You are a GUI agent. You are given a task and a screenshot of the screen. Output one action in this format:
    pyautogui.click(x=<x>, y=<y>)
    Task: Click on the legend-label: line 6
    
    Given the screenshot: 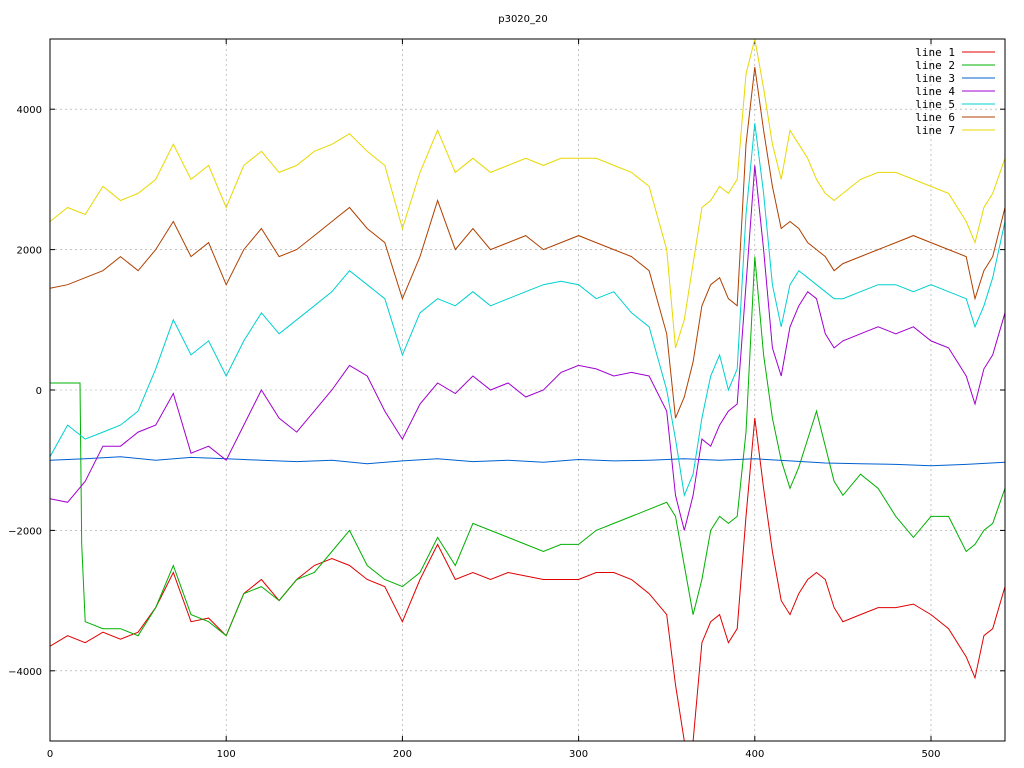 What is the action you would take?
    pyautogui.click(x=935, y=117)
    